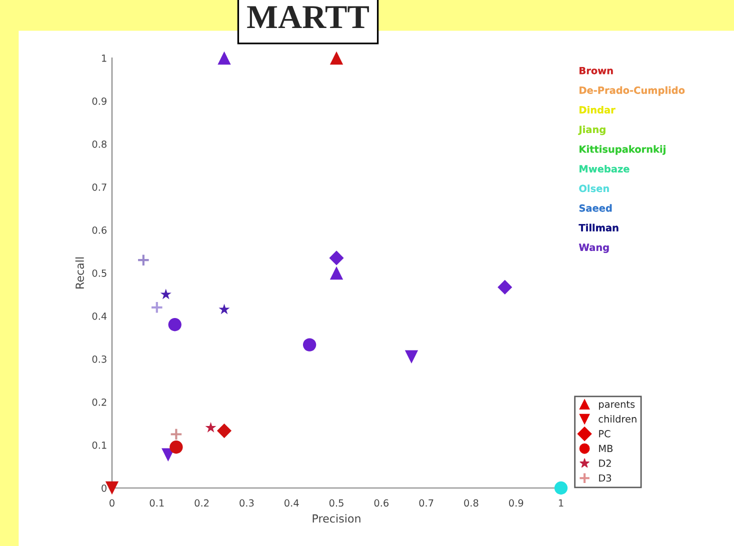 The image size is (734, 546). I want to click on legend-label: Jiang, so click(592, 131).